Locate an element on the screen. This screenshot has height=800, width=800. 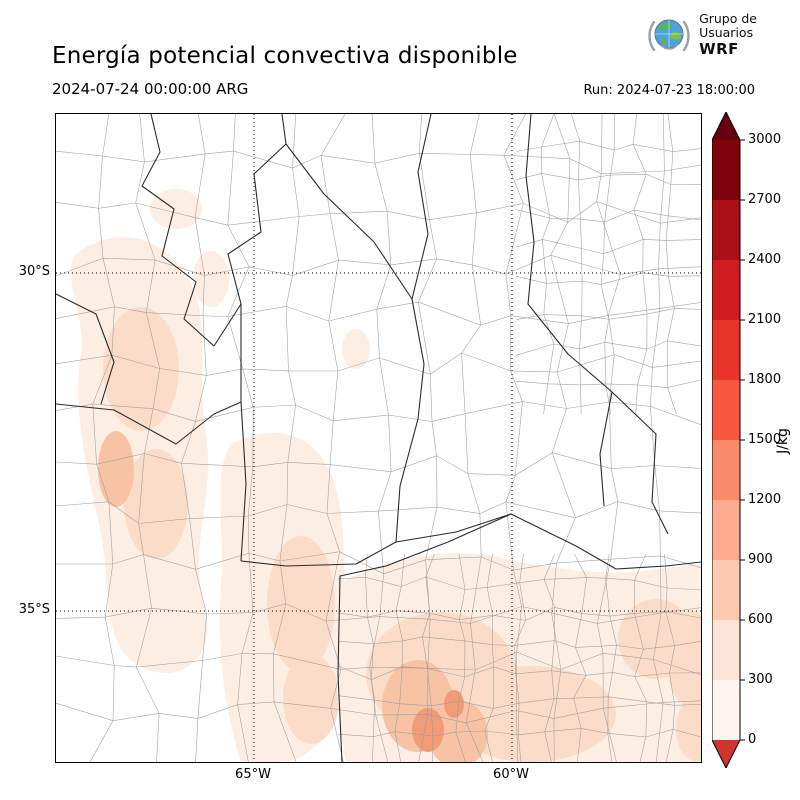
colorbar-tick-2100: 2100 is located at coordinates (765, 319).